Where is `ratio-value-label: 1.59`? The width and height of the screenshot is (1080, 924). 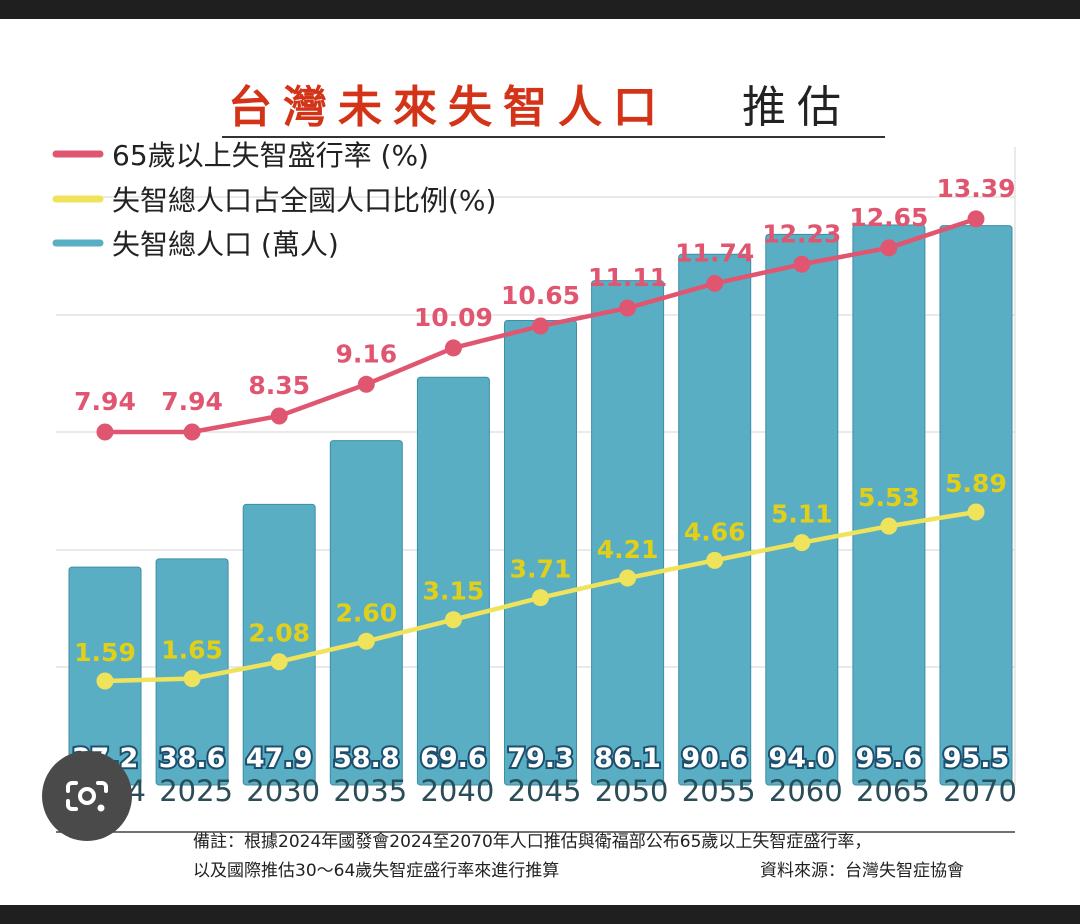 ratio-value-label: 1.59 is located at coordinates (105, 652).